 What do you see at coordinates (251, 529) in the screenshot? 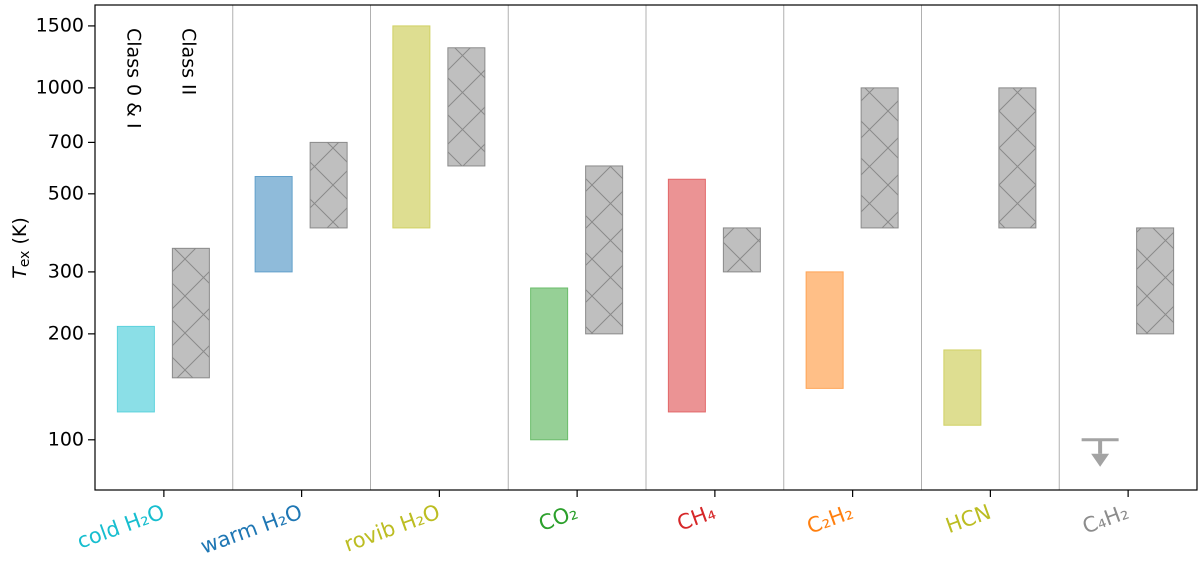
I see `x-tick-label: warm H₂O` at bounding box center [251, 529].